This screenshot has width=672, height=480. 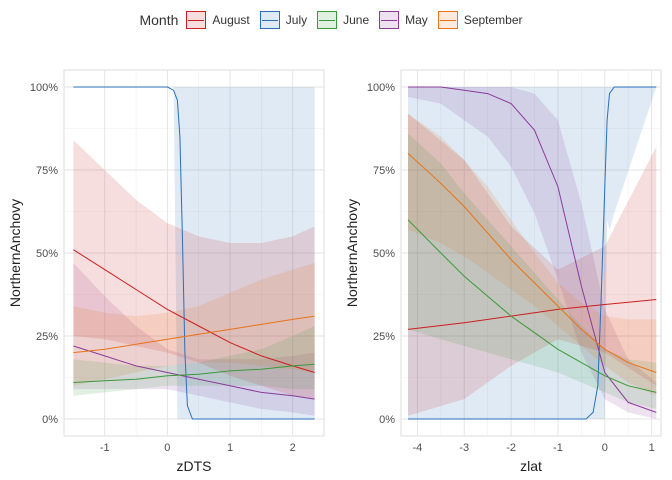 What do you see at coordinates (296, 20) in the screenshot?
I see `legend-label: July` at bounding box center [296, 20].